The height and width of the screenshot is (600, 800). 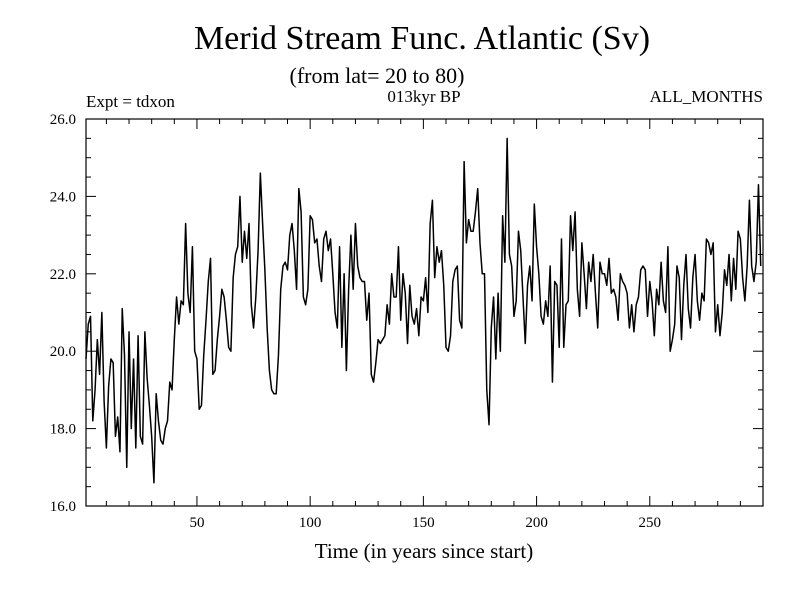 What do you see at coordinates (63, 275) in the screenshot?
I see `y-tick-label: 22.0` at bounding box center [63, 275].